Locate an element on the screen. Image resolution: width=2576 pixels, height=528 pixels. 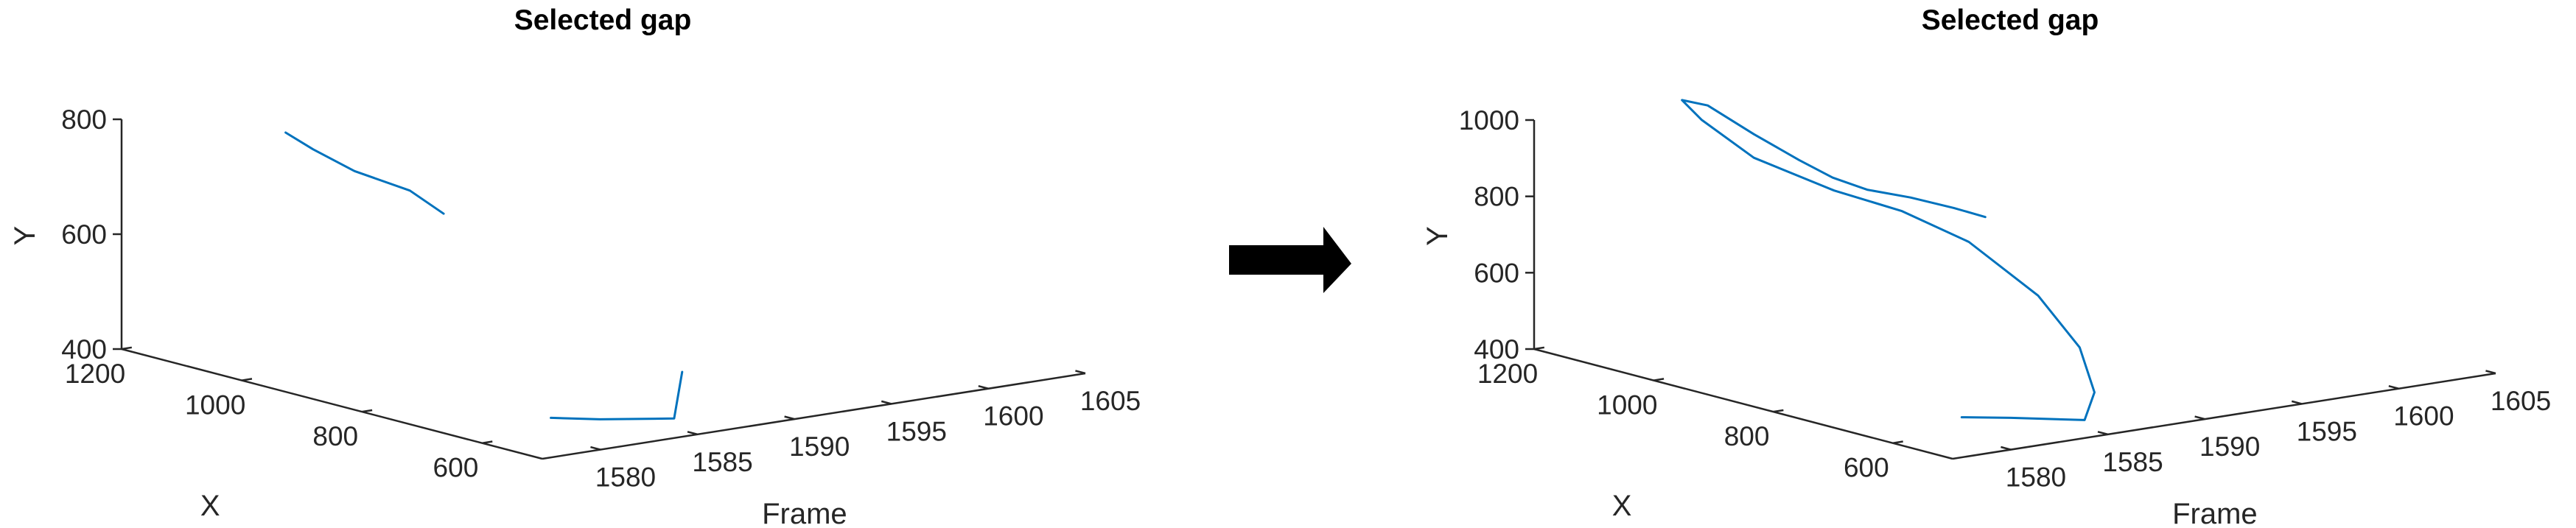
arrow-right-icon is located at coordinates (1290, 260).